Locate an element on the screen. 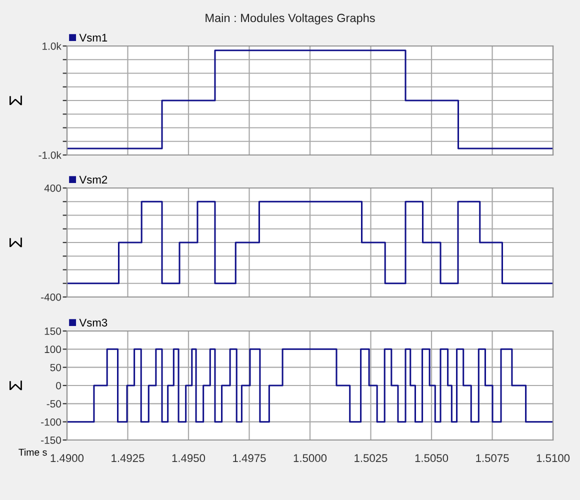 This screenshot has width=580, height=500. legend-label: Vsm1 is located at coordinates (93, 38).